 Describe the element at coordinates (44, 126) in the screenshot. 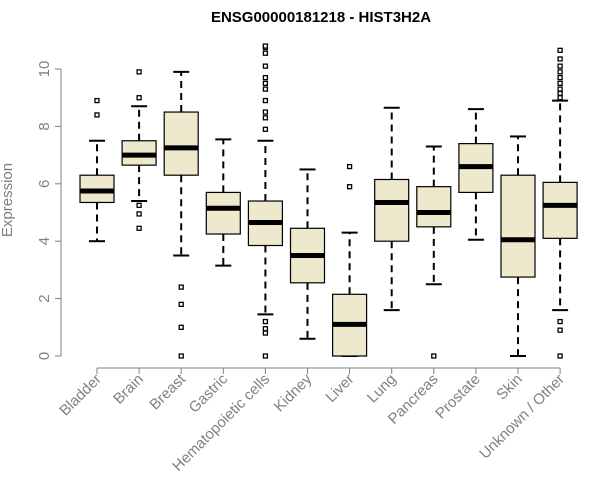

I see `y-tick-label: 8` at that location.